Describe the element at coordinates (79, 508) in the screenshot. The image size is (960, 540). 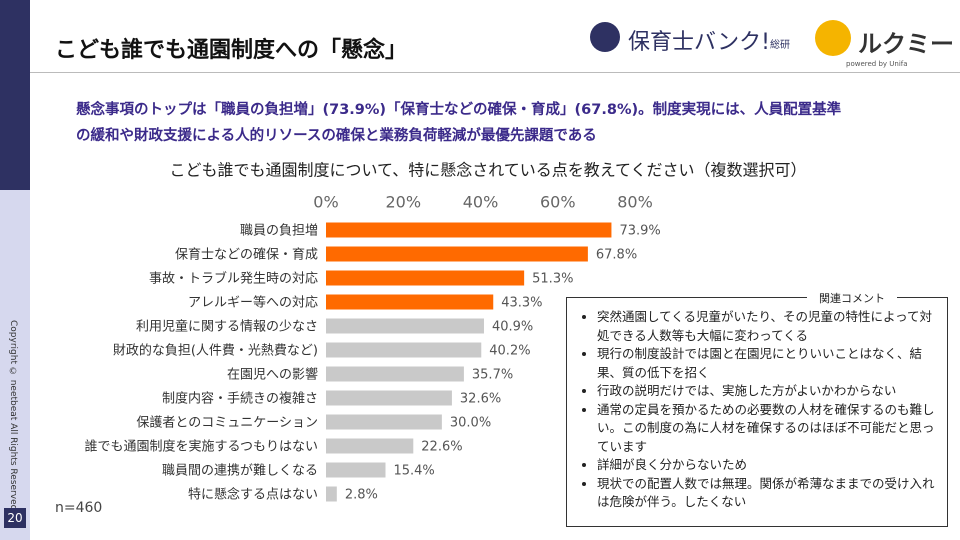
I see `sample-size: n=460` at that location.